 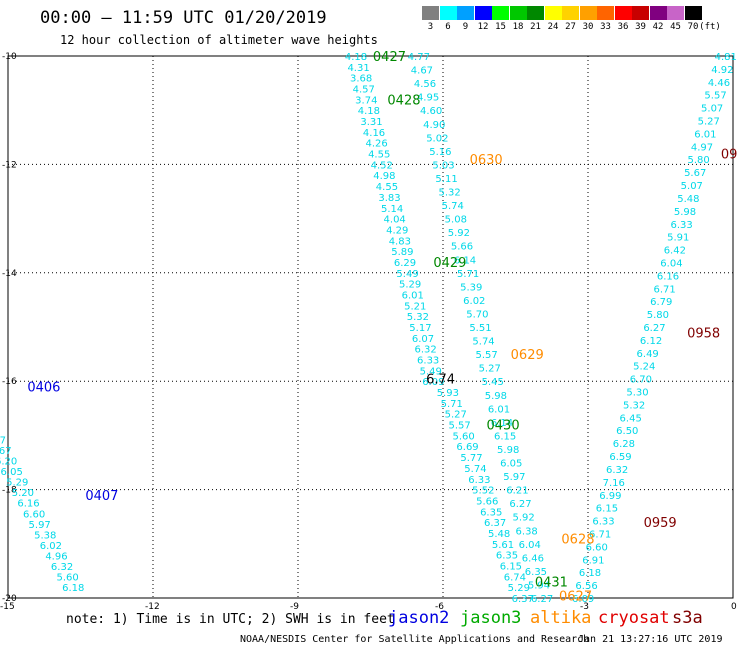 What do you see at coordinates (588, 27) in the screenshot?
I see `legend-label: 30` at bounding box center [588, 27].